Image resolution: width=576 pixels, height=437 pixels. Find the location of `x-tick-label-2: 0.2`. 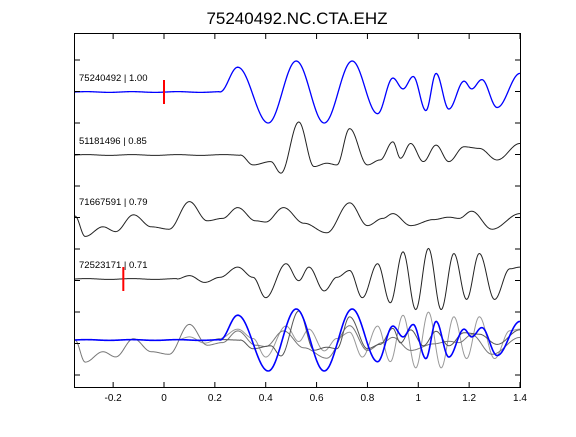

x-tick-label-2: 0.2 is located at coordinates (215, 398).